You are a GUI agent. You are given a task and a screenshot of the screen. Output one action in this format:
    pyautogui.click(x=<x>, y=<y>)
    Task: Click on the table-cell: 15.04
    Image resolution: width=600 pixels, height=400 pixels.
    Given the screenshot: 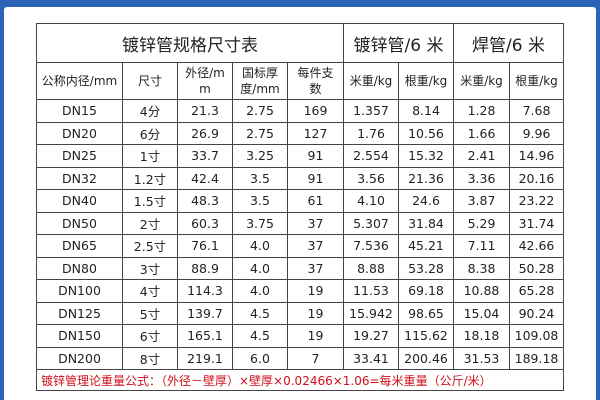 What is the action you would take?
    pyautogui.click(x=481, y=313)
    